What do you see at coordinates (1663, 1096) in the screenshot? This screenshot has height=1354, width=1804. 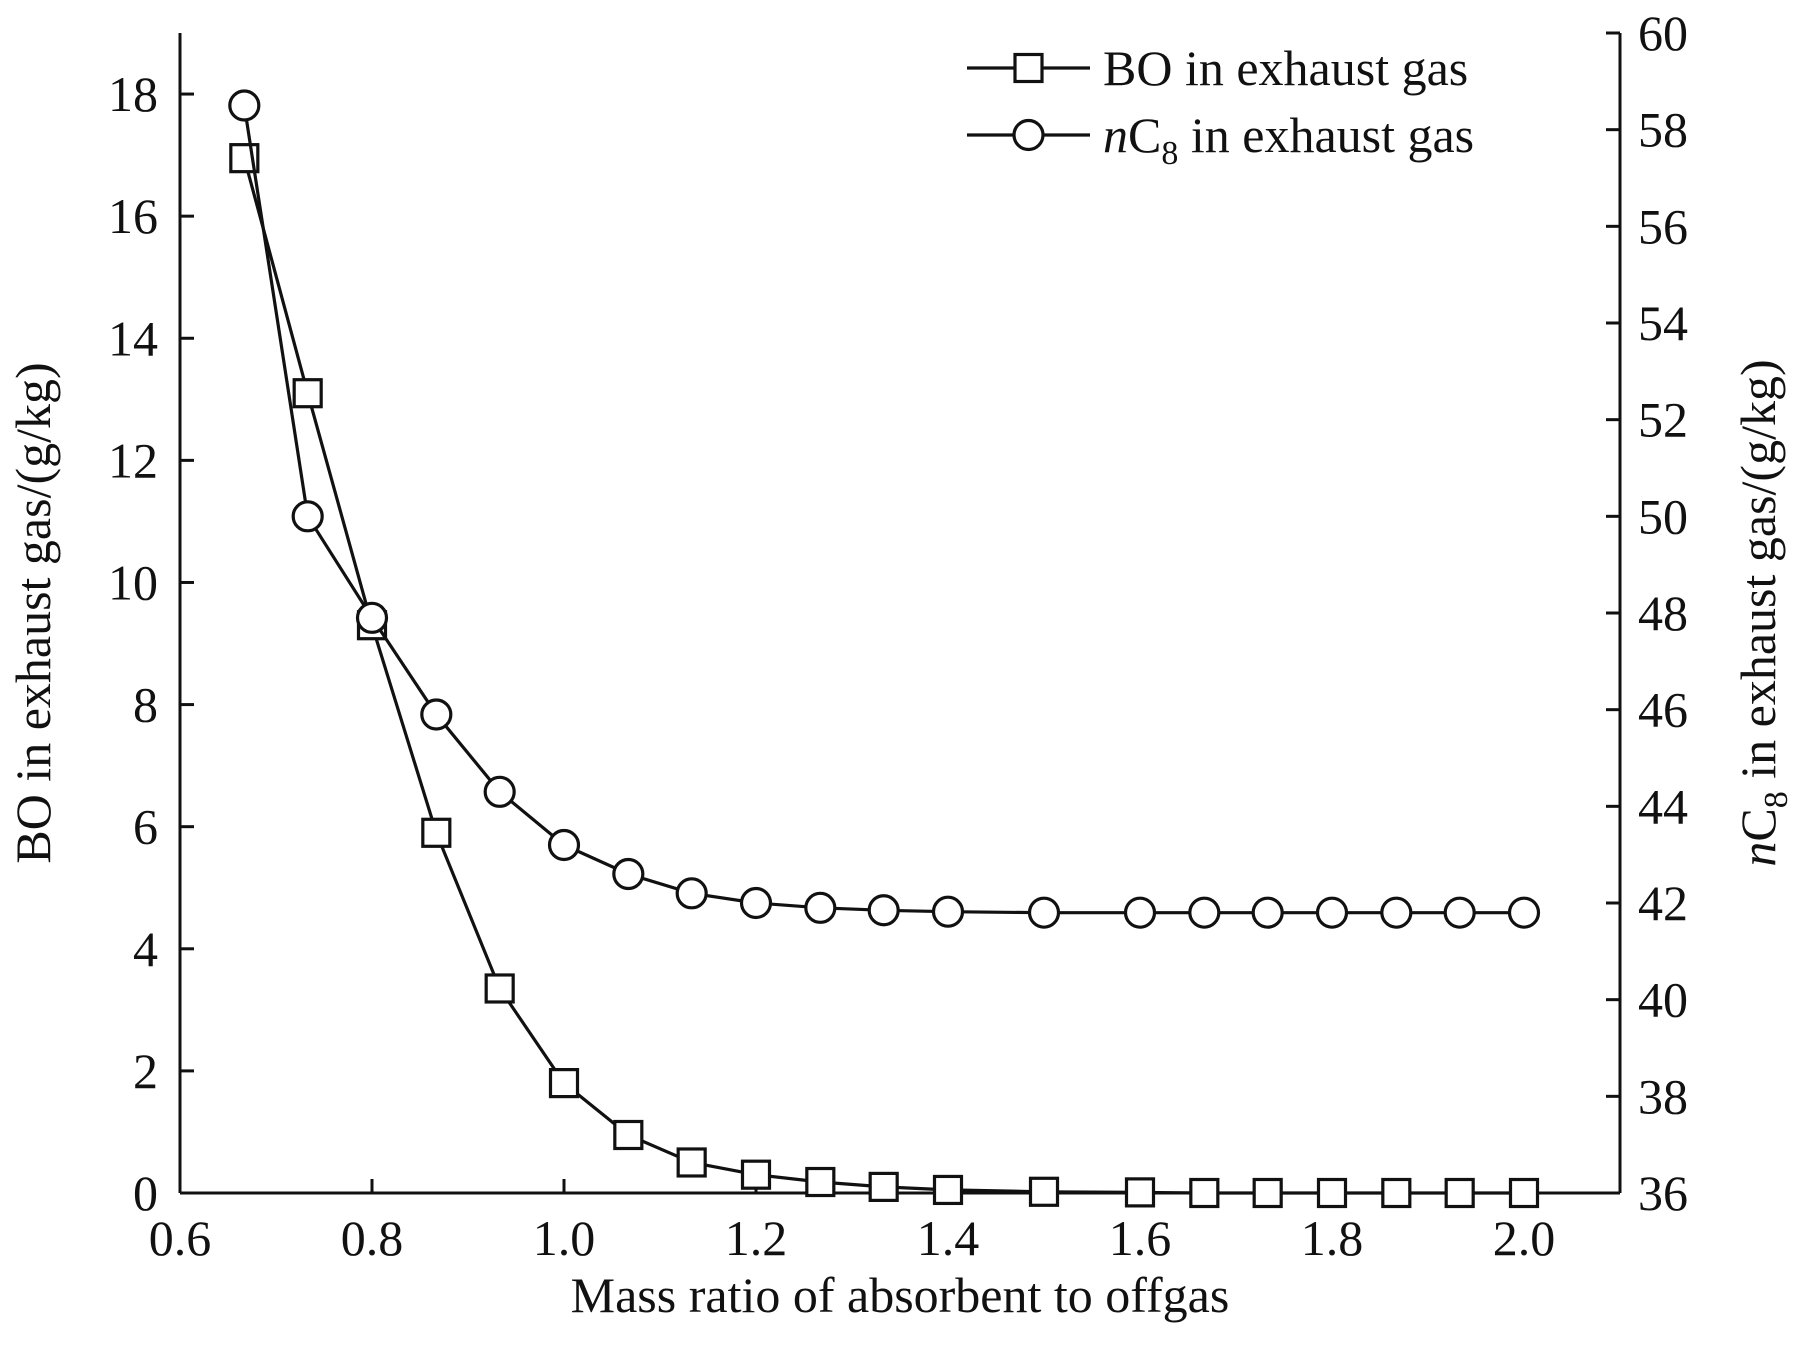 I see `y-right-tick-label: 38` at bounding box center [1663, 1096].